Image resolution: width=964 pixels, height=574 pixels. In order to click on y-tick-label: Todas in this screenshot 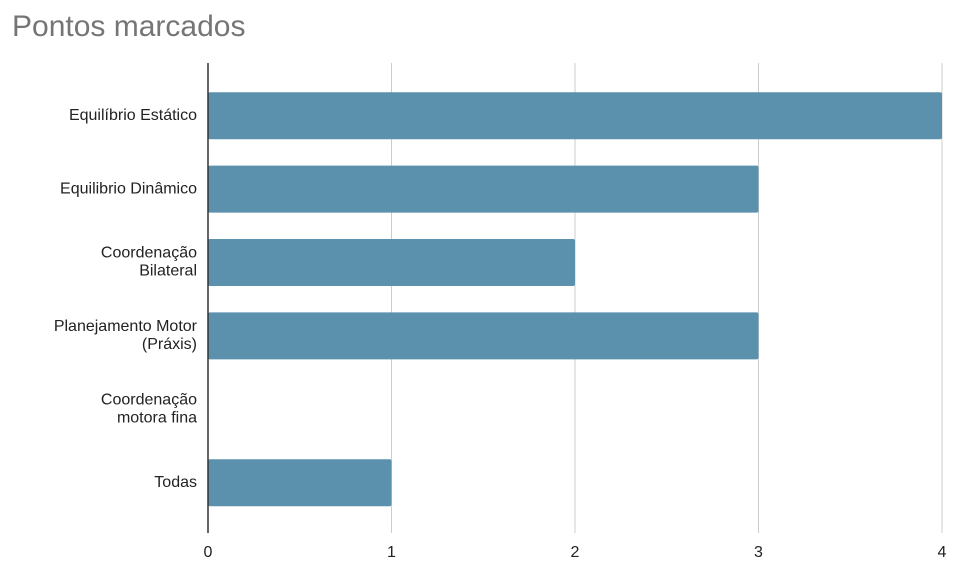, I will do `click(175, 482)`.